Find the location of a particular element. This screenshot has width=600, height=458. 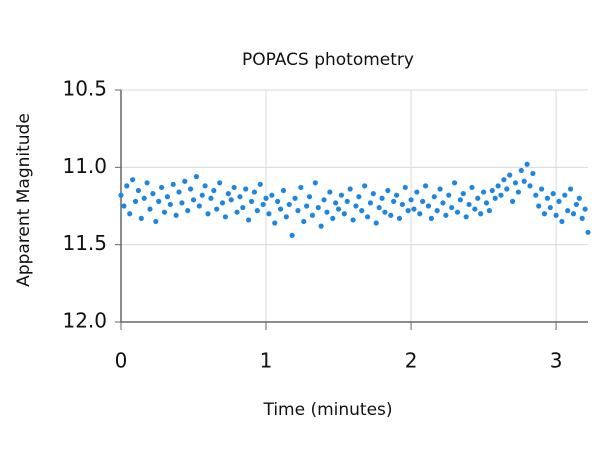

y-axis-label: Apparent Magnitude is located at coordinates (24, 200).